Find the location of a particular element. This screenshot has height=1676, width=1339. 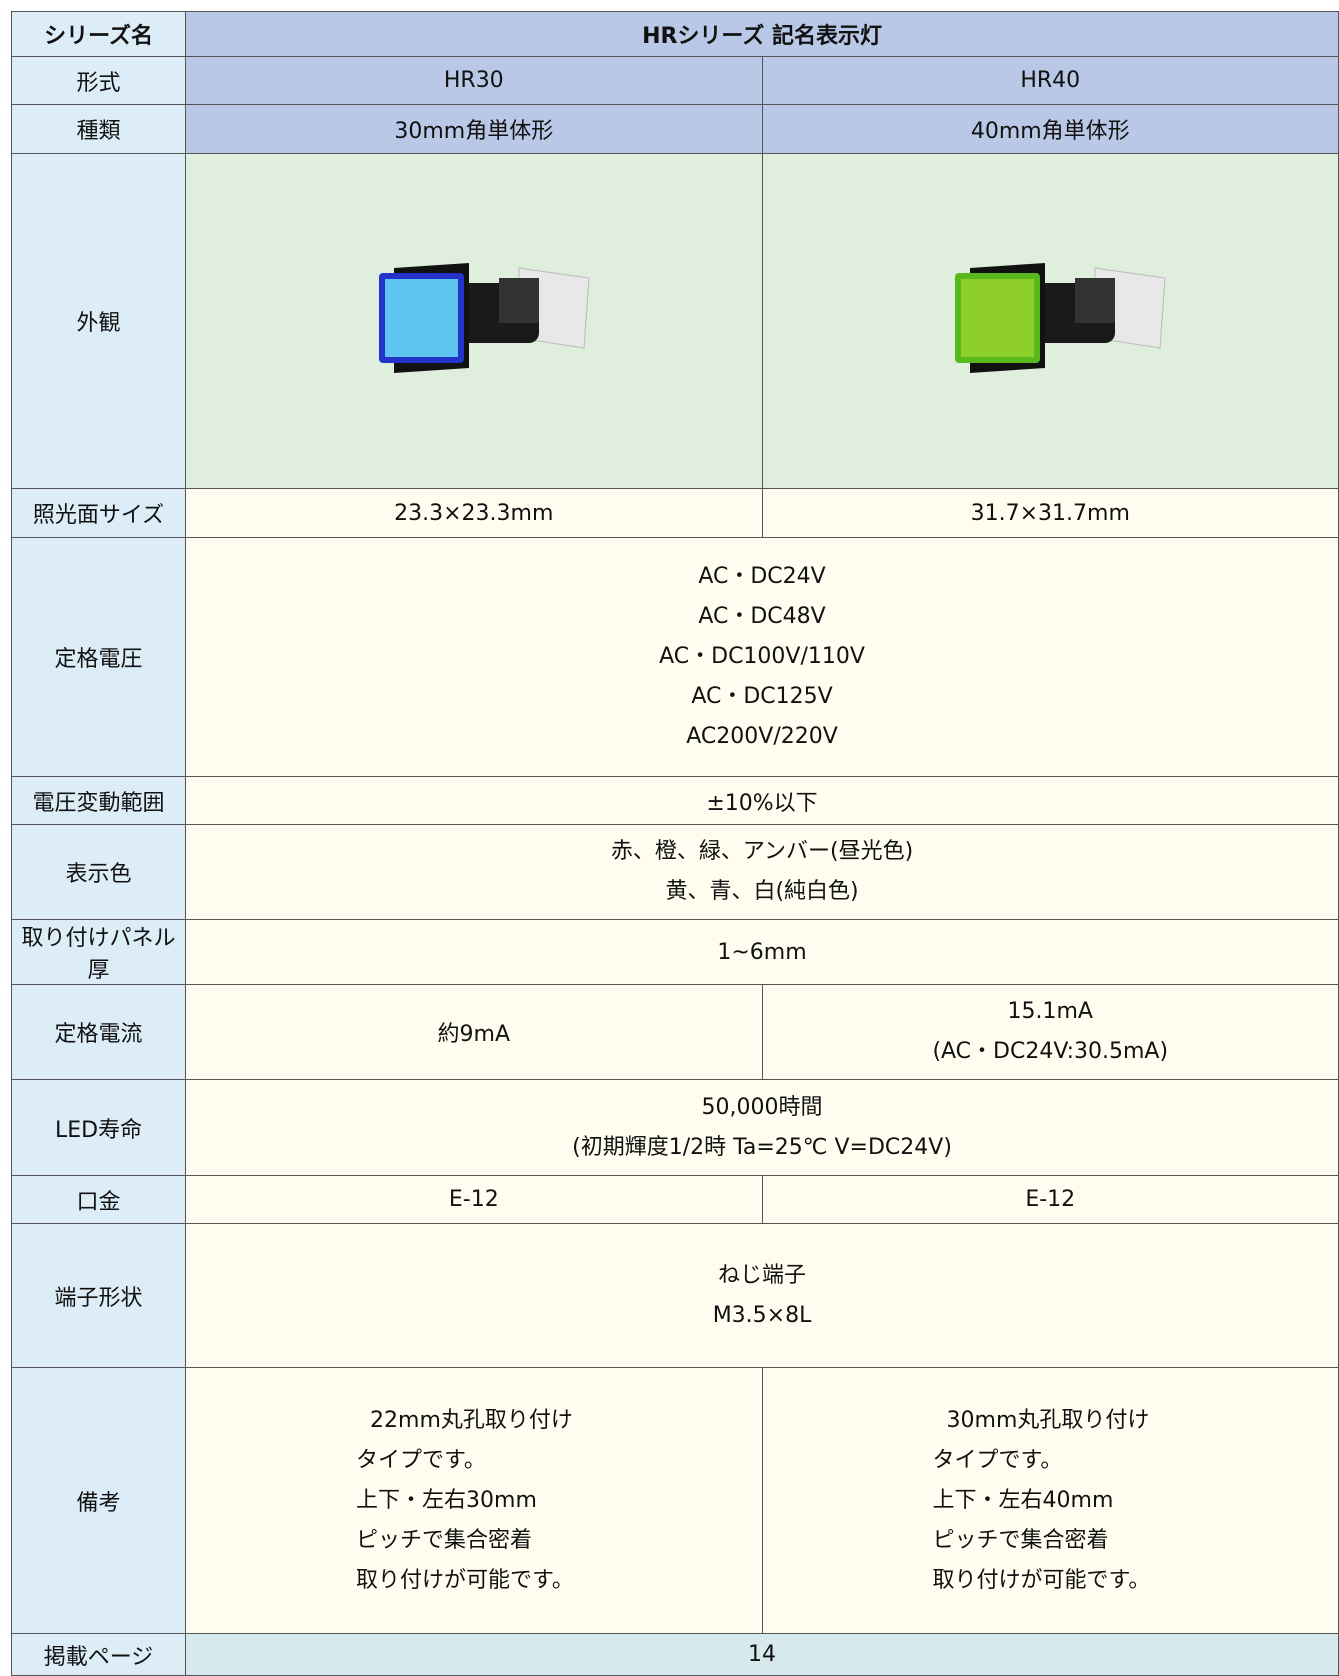

cell-text: 14 is located at coordinates (762, 1654).